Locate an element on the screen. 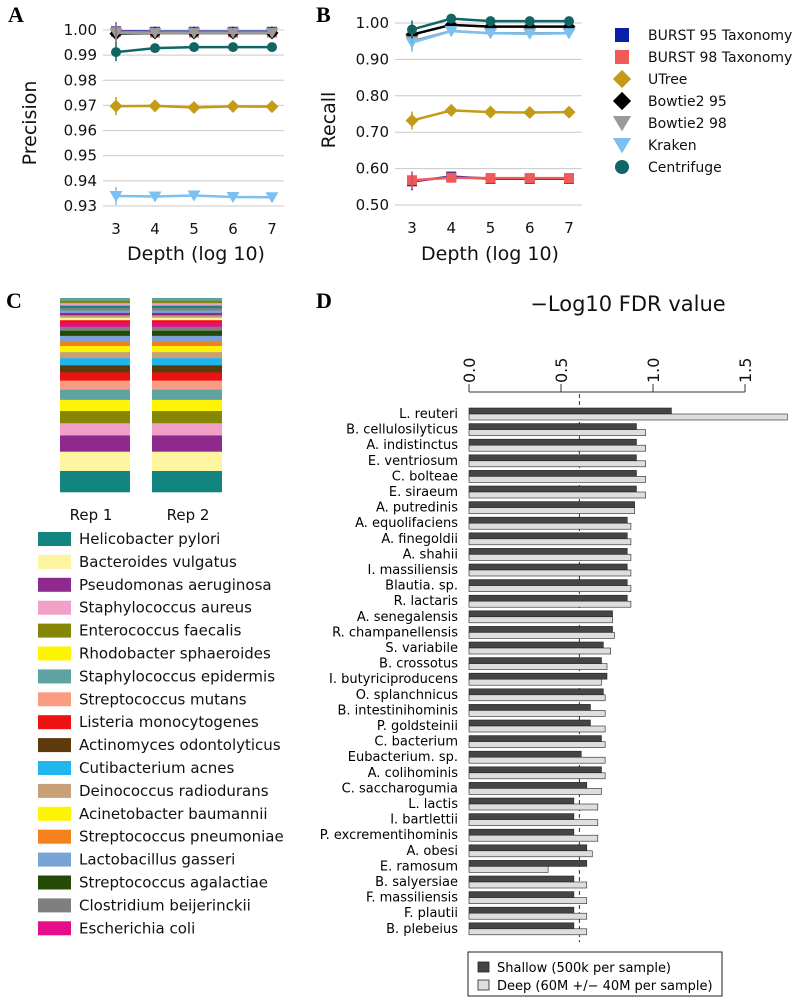 Image resolution: width=800 pixels, height=1006 pixels. category-label: A. obesi is located at coordinates (432, 851).